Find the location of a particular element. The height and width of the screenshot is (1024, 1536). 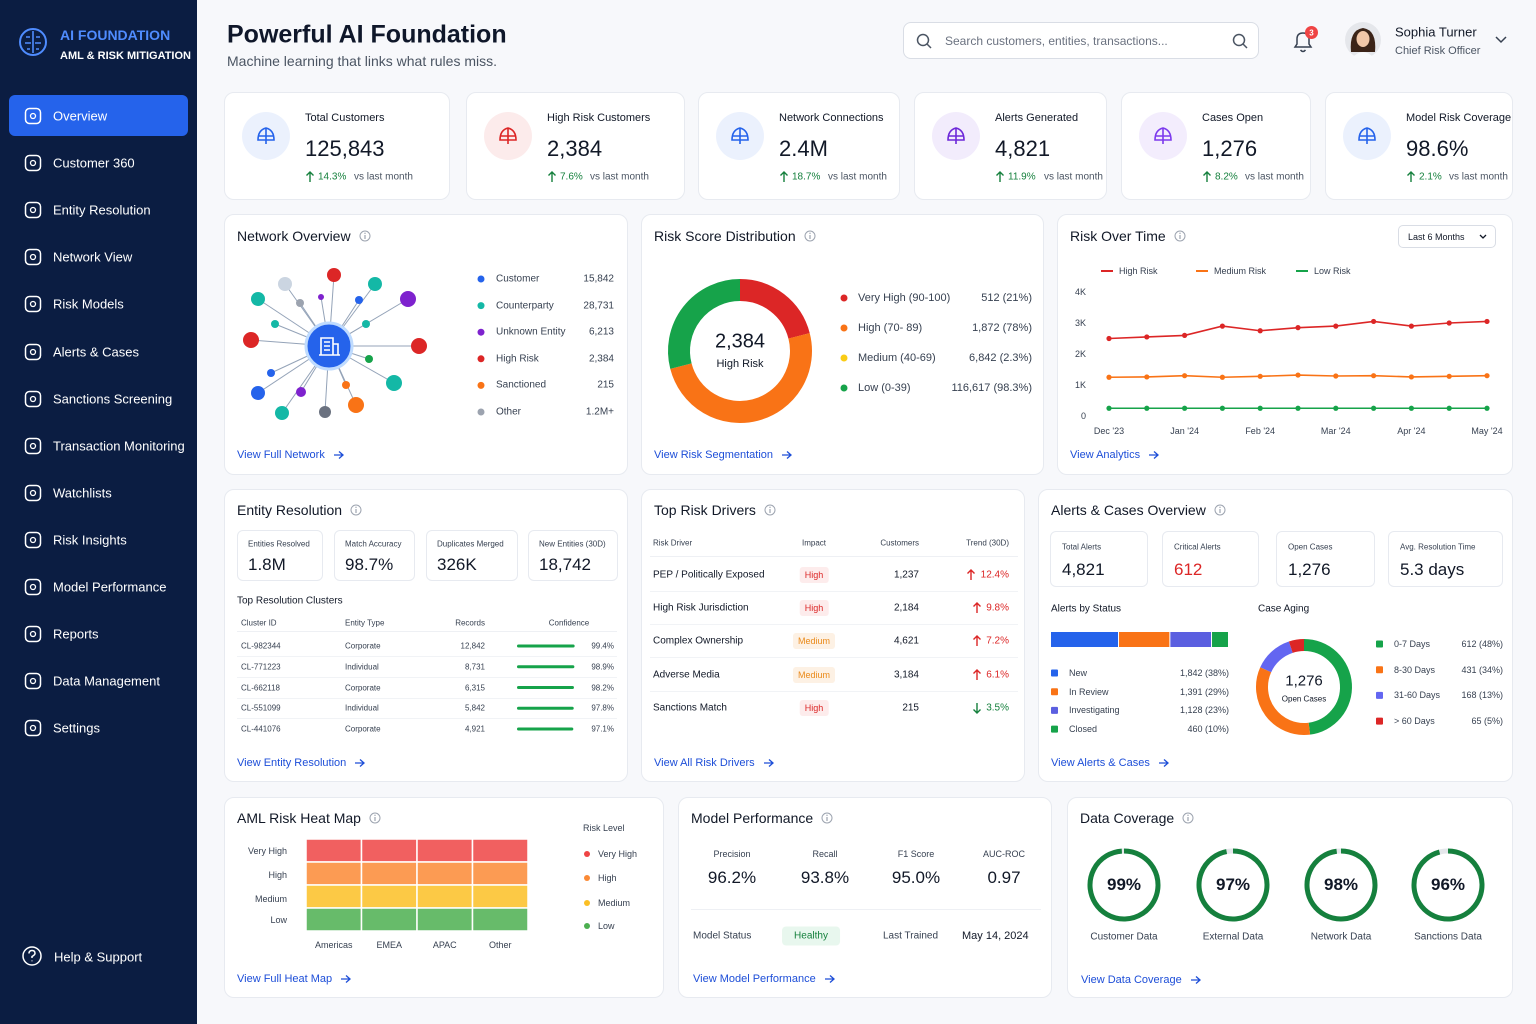

card-link-text: View Data Coverage is located at coordinates (1131, 980).